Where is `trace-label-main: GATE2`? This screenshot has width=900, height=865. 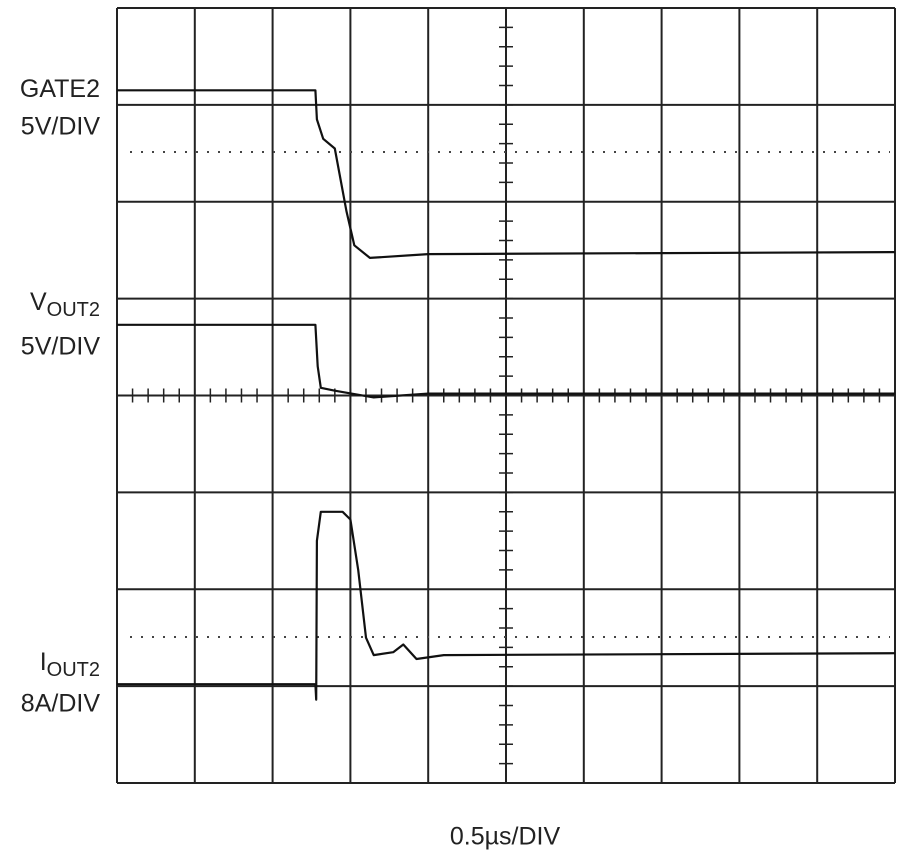
trace-label-main: GATE2 is located at coordinates (60, 89).